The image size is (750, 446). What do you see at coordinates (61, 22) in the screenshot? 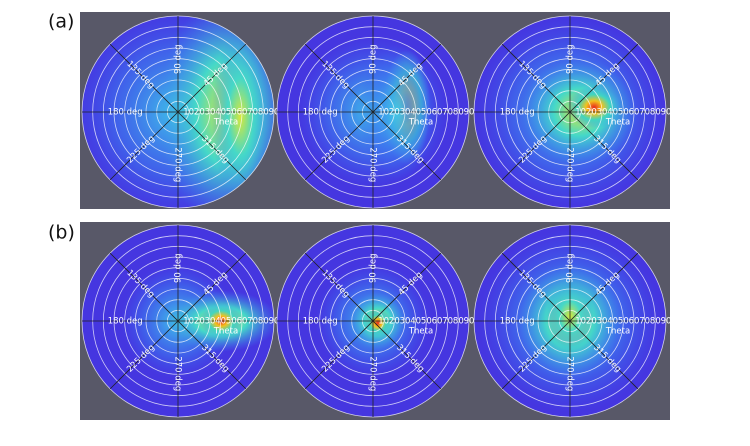
I see `panel-label: (a)` at bounding box center [61, 22].